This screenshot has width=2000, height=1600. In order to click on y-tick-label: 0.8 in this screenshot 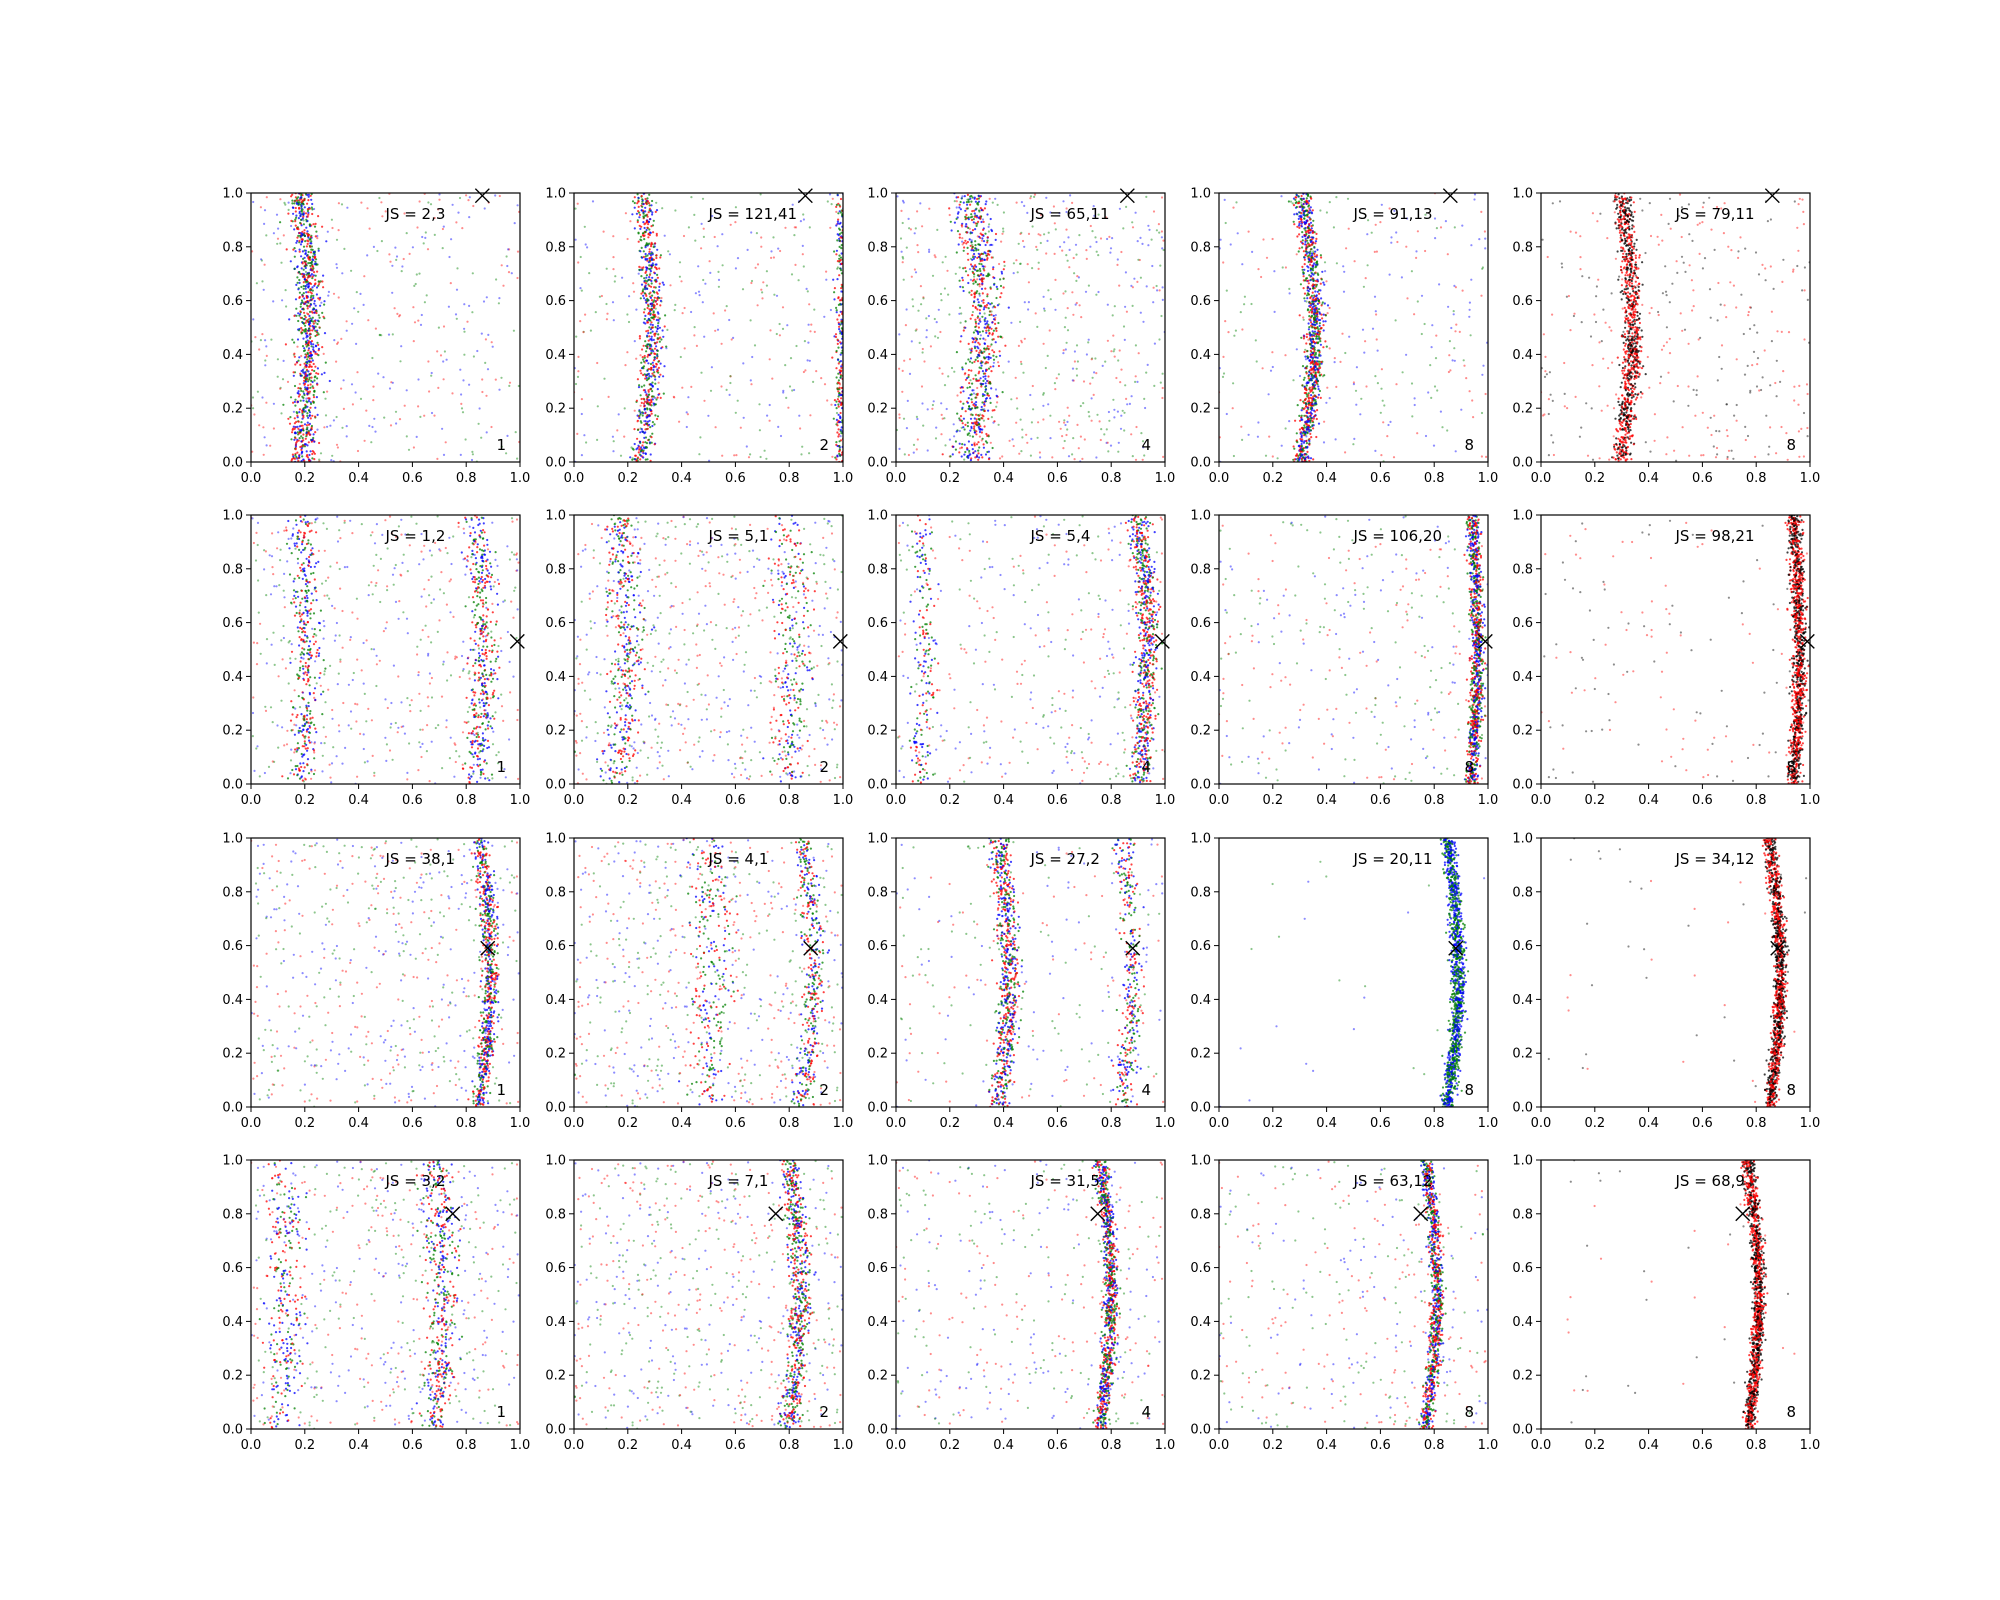, I will do `click(555, 247)`.